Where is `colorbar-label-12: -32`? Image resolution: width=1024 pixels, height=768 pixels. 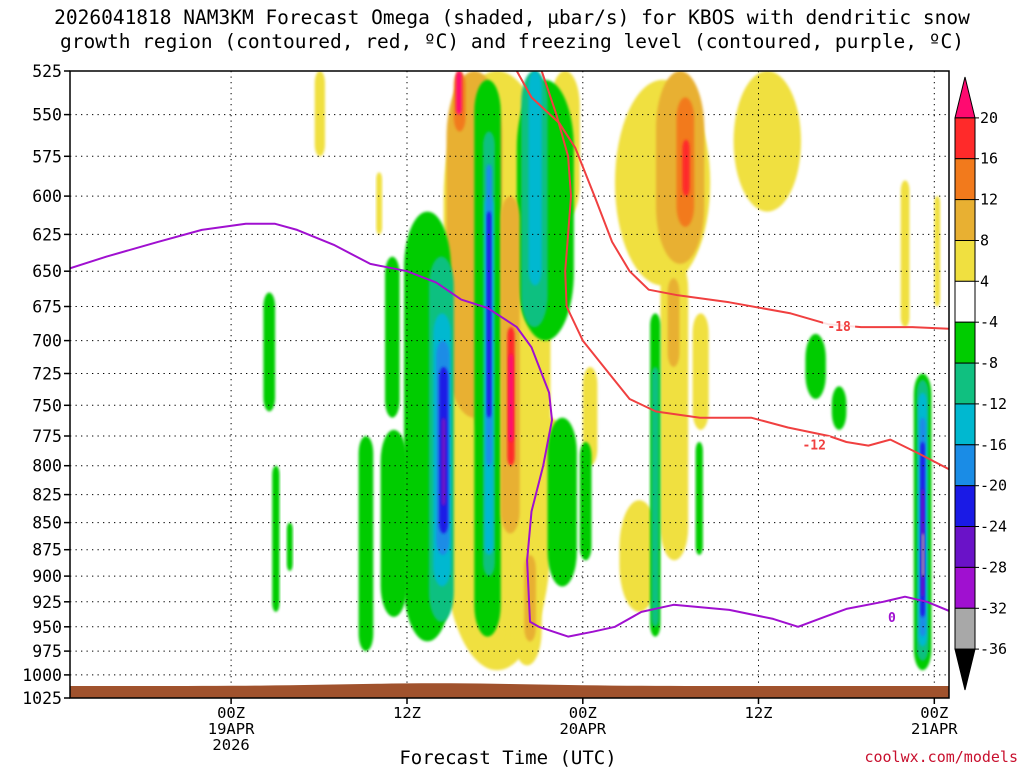 colorbar-label-12: -32 is located at coordinates (993, 608).